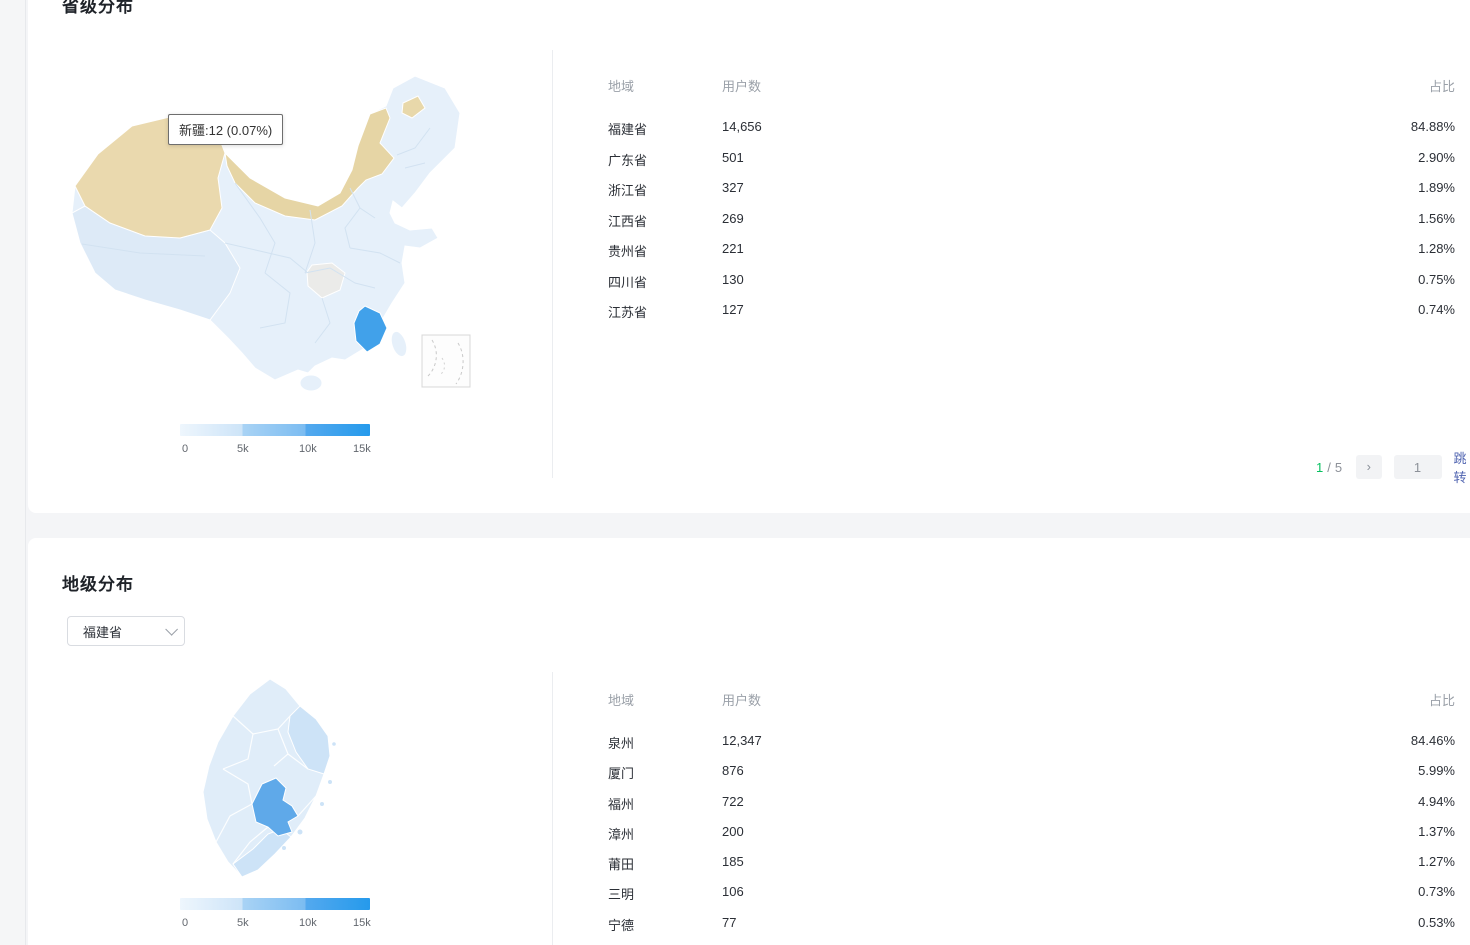  I want to click on pagination-jump-button: 跳转, so click(1460, 468).